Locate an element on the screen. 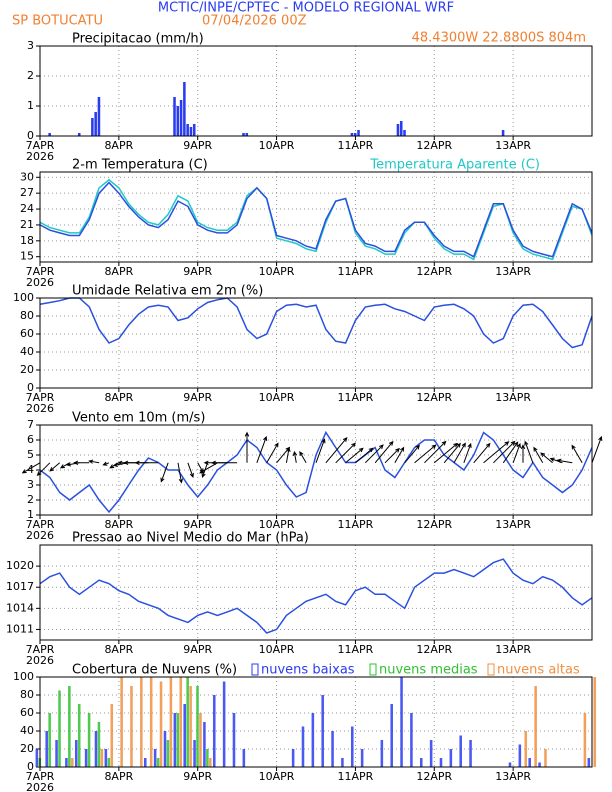  y-tick-label: 1 is located at coordinates (30, 105).